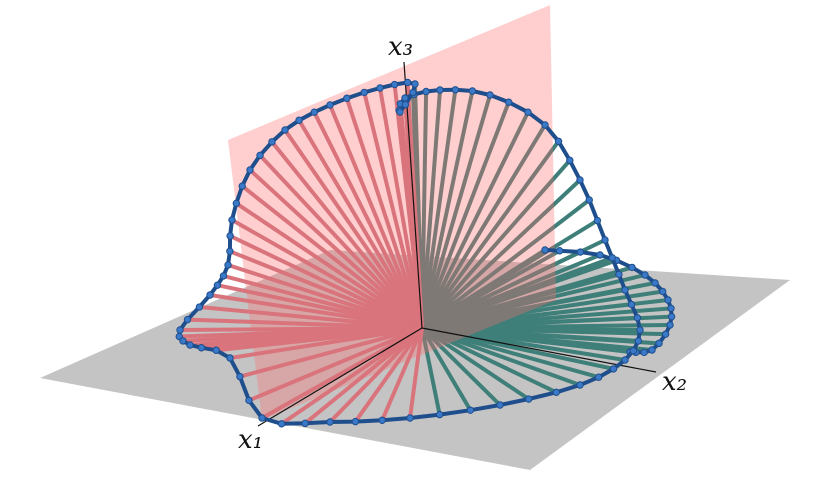  Describe the element at coordinates (674, 382) in the screenshot. I see `x2-label: x₂` at that location.